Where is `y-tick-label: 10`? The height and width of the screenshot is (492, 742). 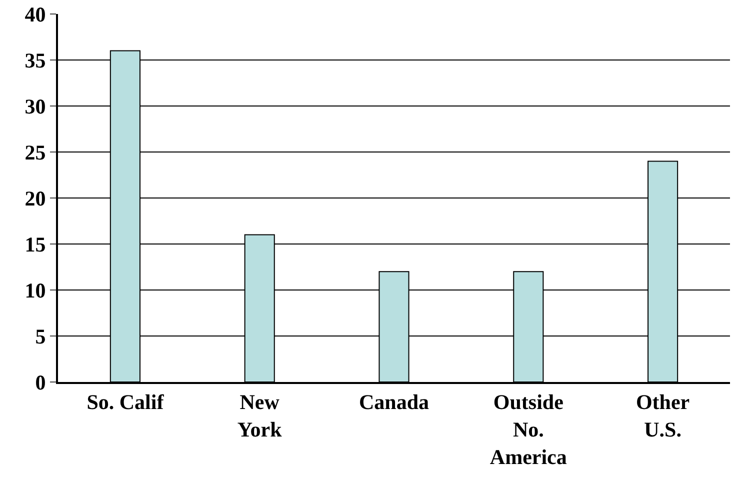
y-tick-label: 10 is located at coordinates (35, 290).